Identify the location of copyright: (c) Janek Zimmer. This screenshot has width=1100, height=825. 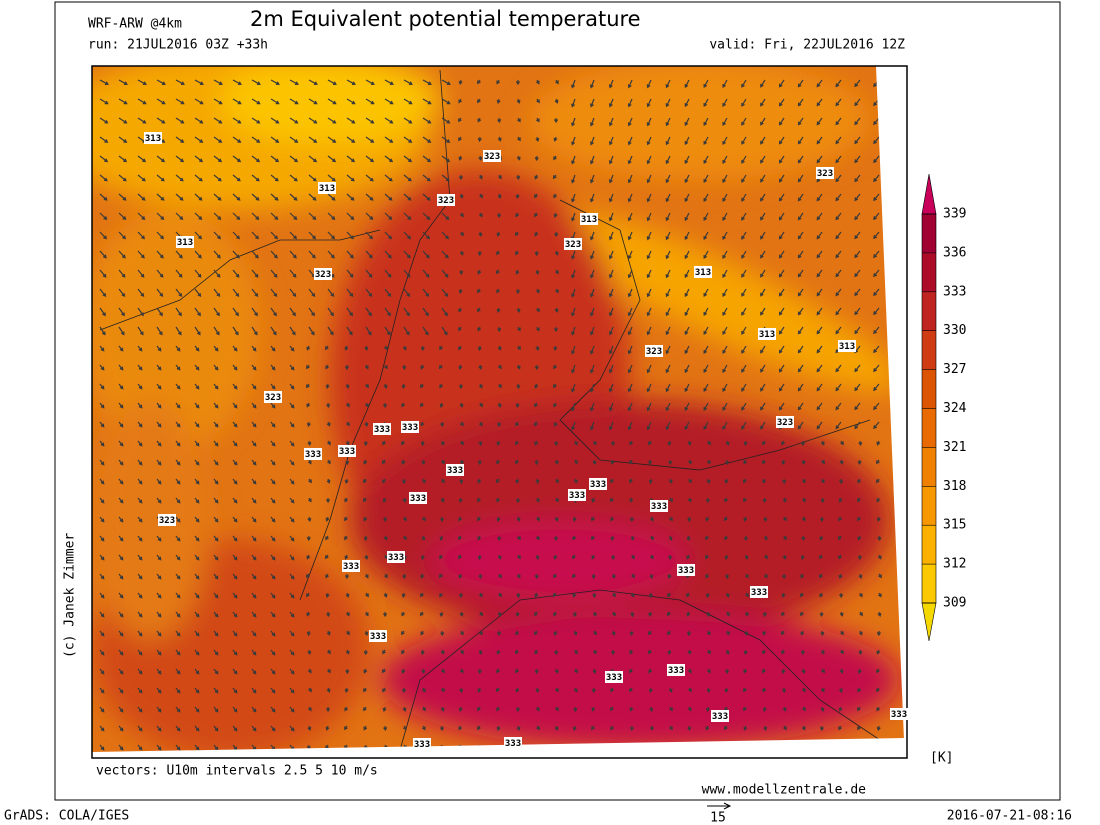
(70, 595).